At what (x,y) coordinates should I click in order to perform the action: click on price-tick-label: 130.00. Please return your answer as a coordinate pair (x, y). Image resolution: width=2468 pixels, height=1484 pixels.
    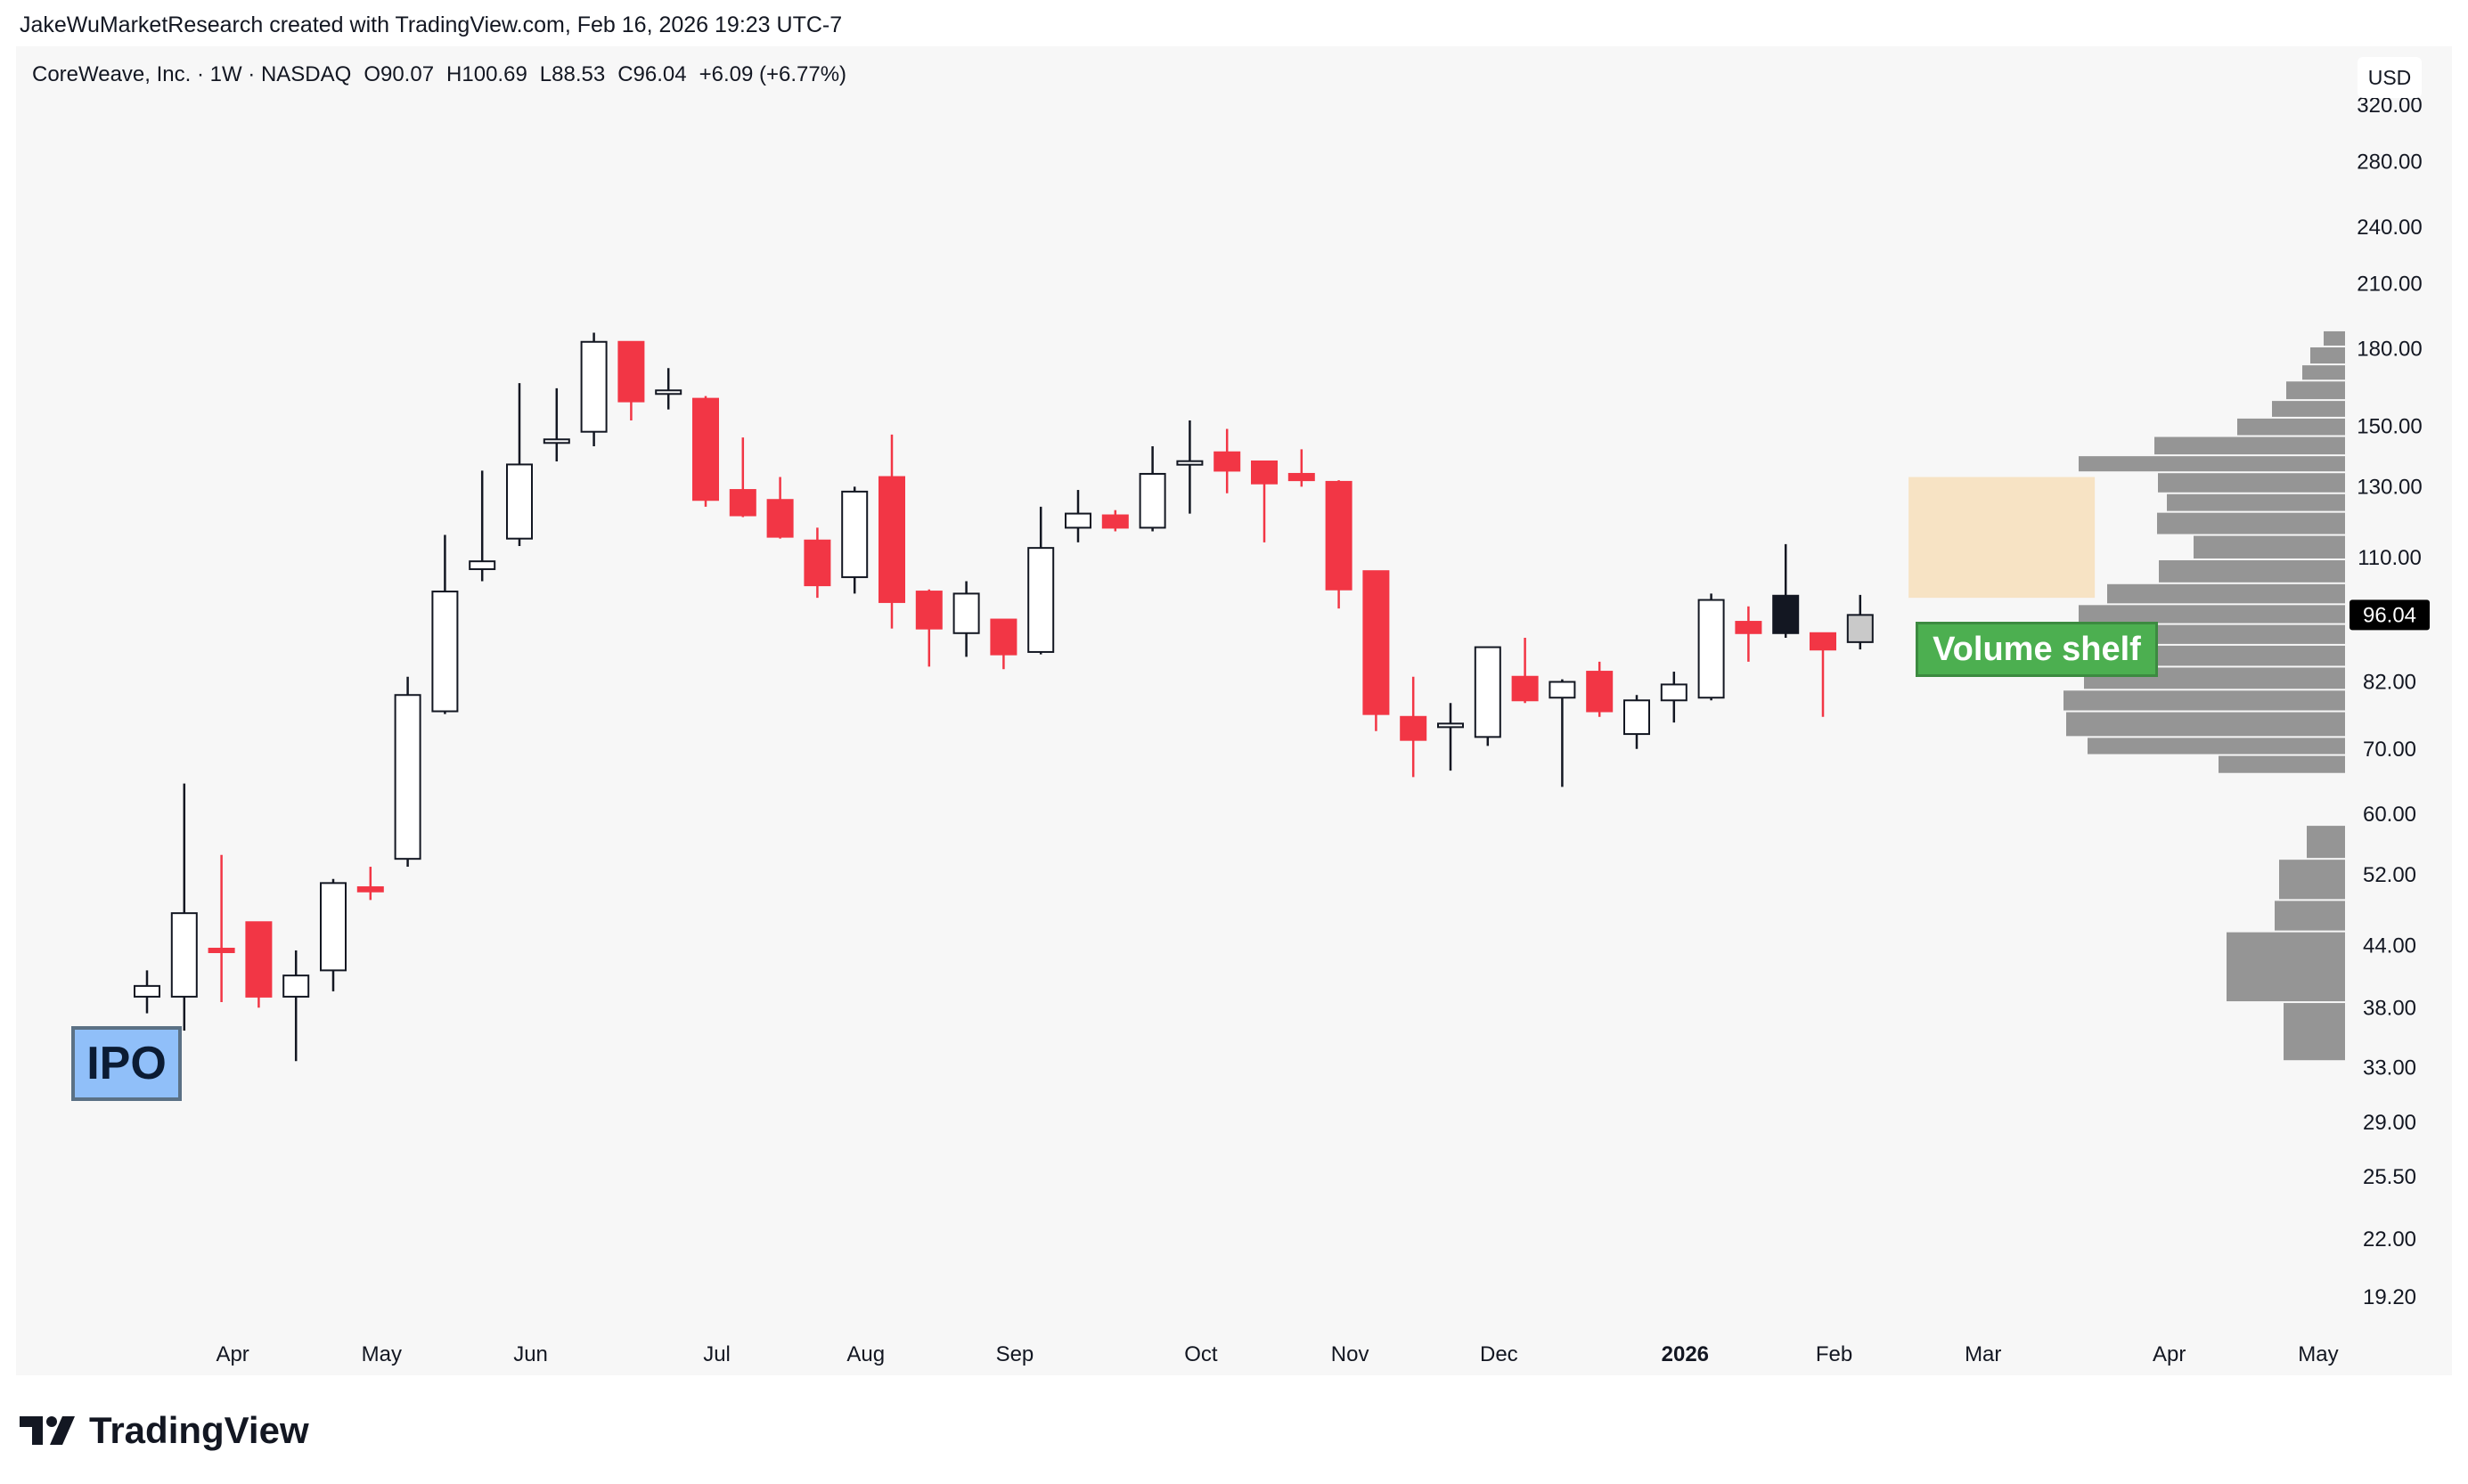
    Looking at the image, I should click on (2389, 487).